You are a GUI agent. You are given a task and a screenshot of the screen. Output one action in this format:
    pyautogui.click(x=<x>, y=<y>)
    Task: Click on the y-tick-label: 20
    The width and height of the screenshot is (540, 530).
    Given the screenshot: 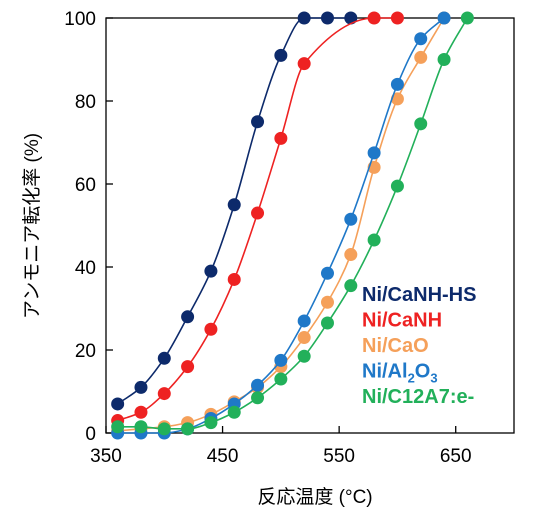 What is the action you would take?
    pyautogui.click(x=85, y=351)
    